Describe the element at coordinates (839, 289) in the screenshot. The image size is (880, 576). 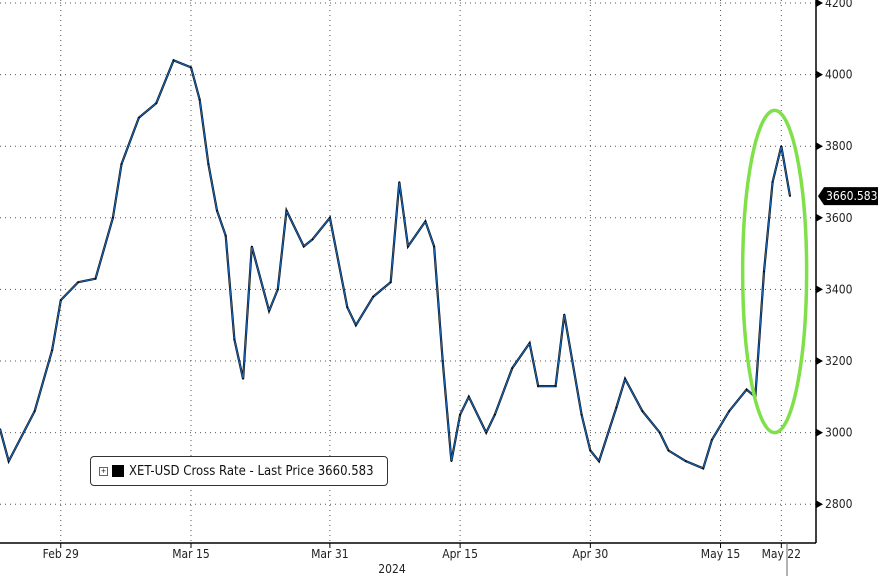
I see `y-tick-label: 3400` at that location.